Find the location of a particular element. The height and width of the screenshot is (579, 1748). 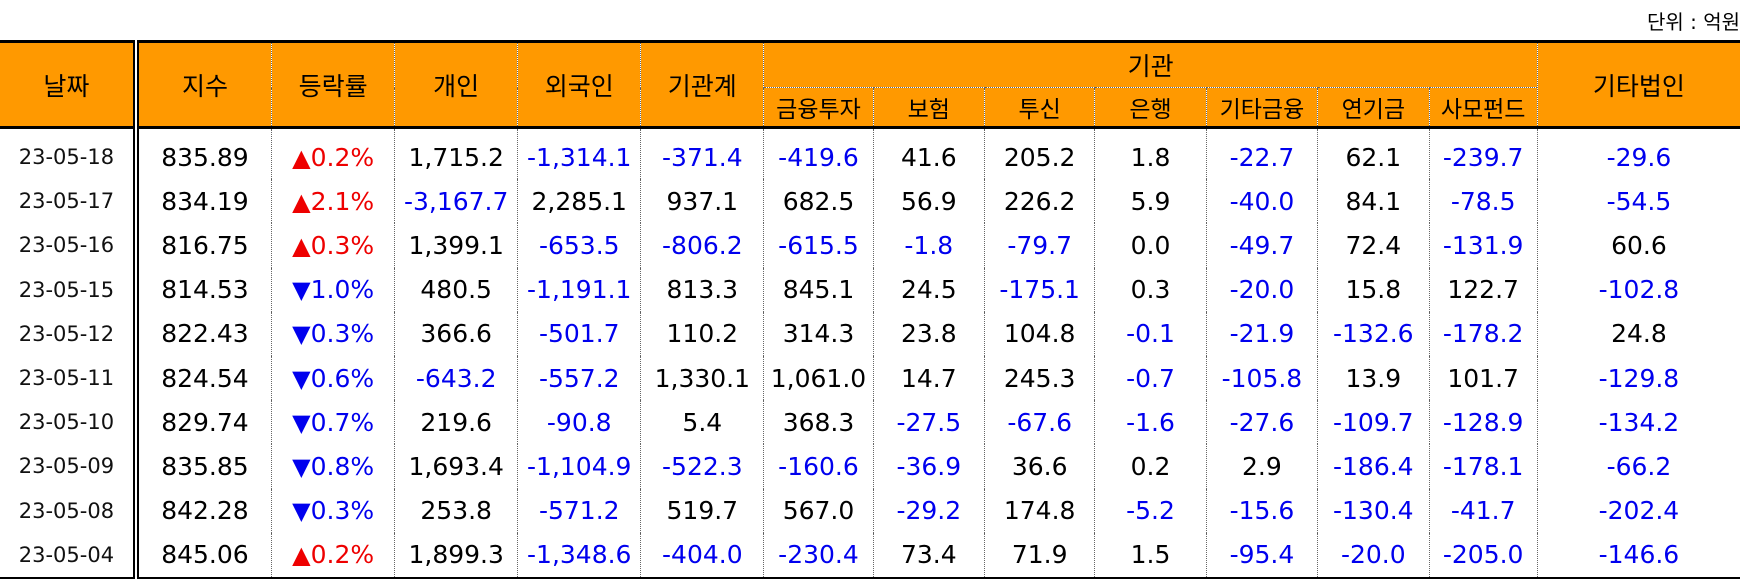

change-cell: ▼0.8% is located at coordinates (333, 466).